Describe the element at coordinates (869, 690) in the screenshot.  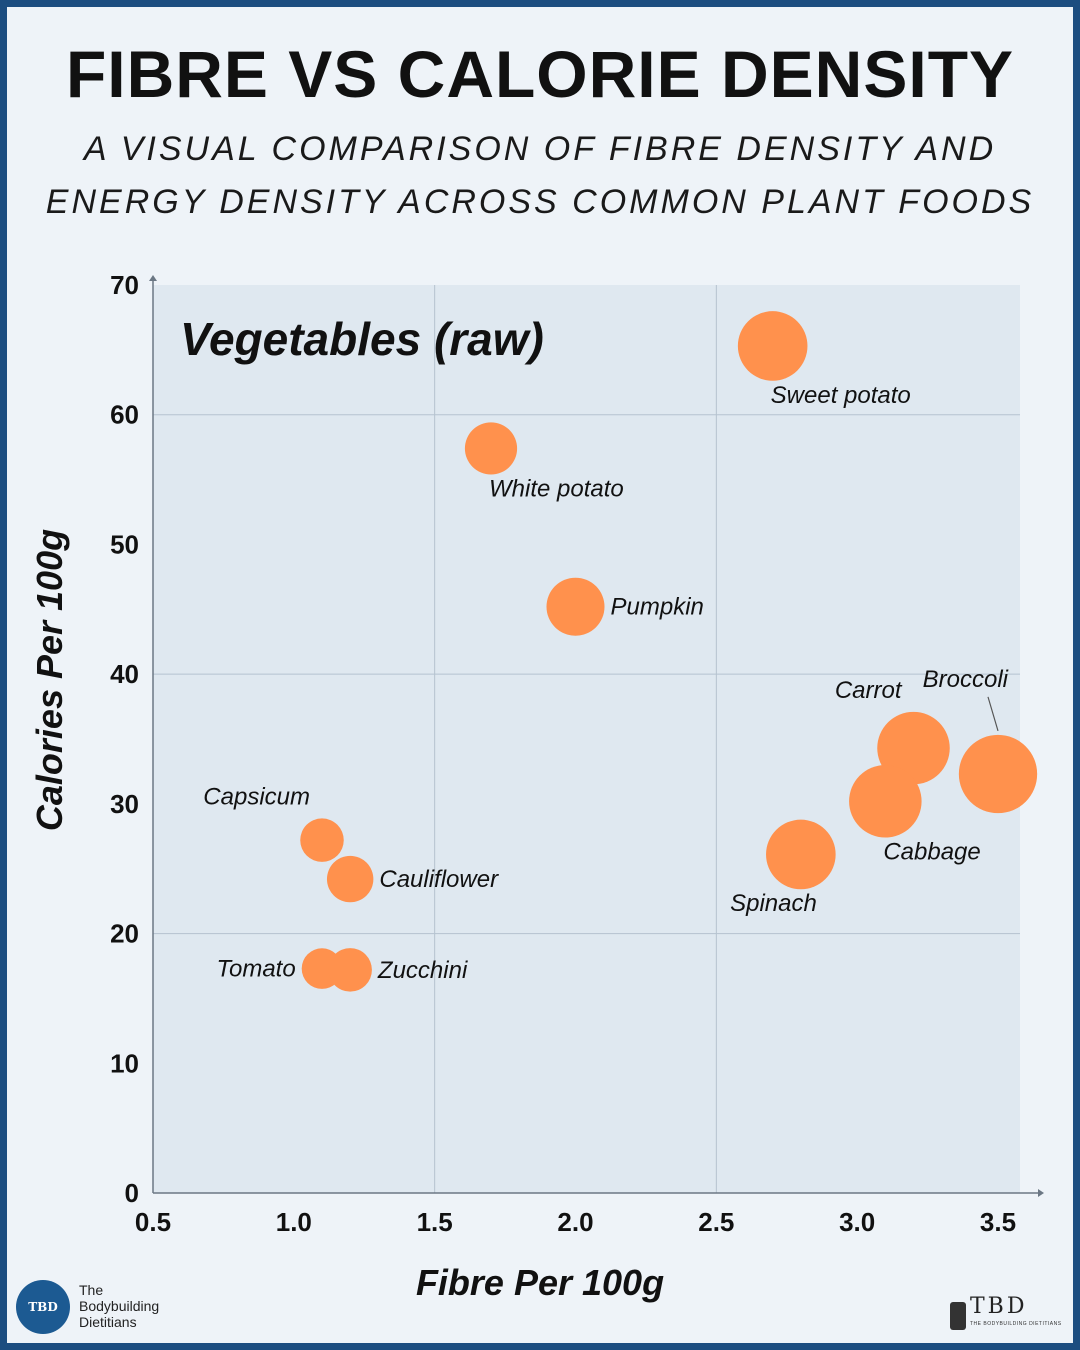
I see `data-label: Carrot` at that location.